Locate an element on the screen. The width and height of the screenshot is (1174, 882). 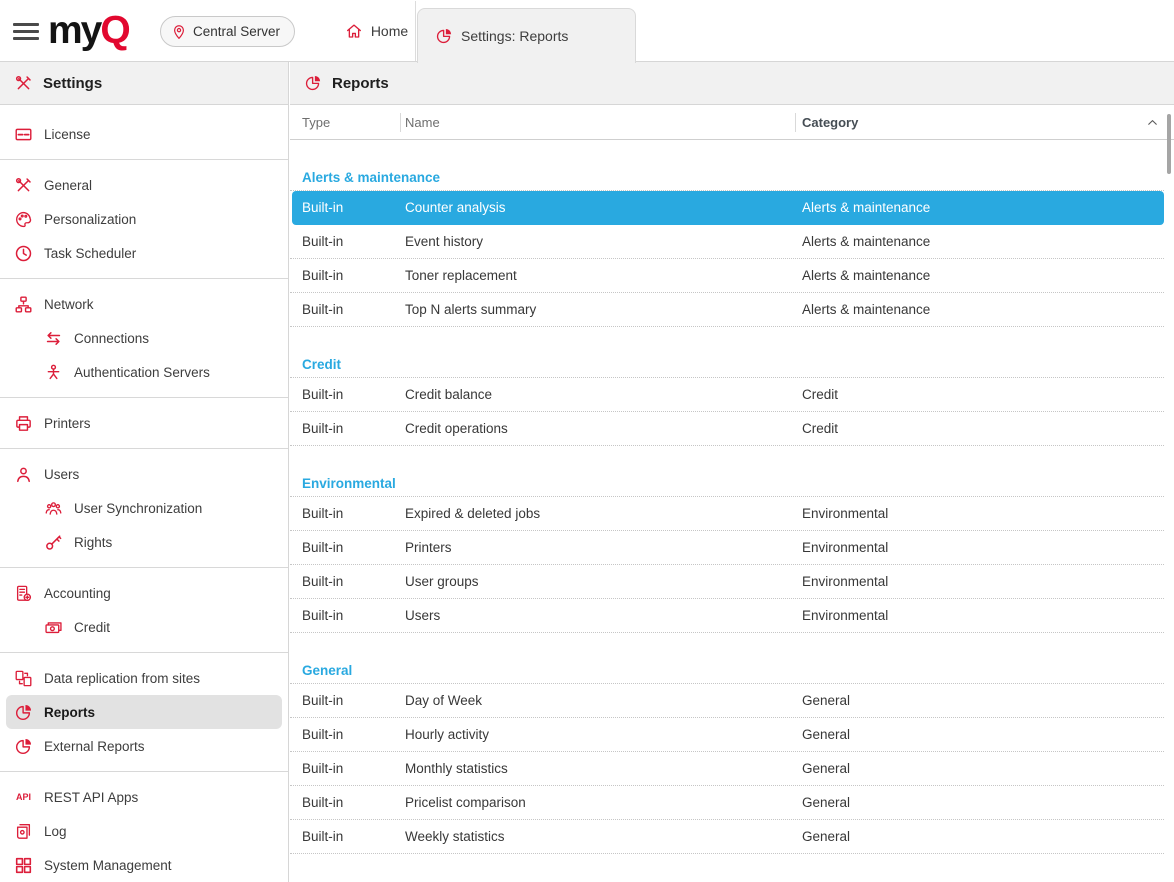
sidebar-item-user-synchronization: User Synchronization is located at coordinates (144, 508).